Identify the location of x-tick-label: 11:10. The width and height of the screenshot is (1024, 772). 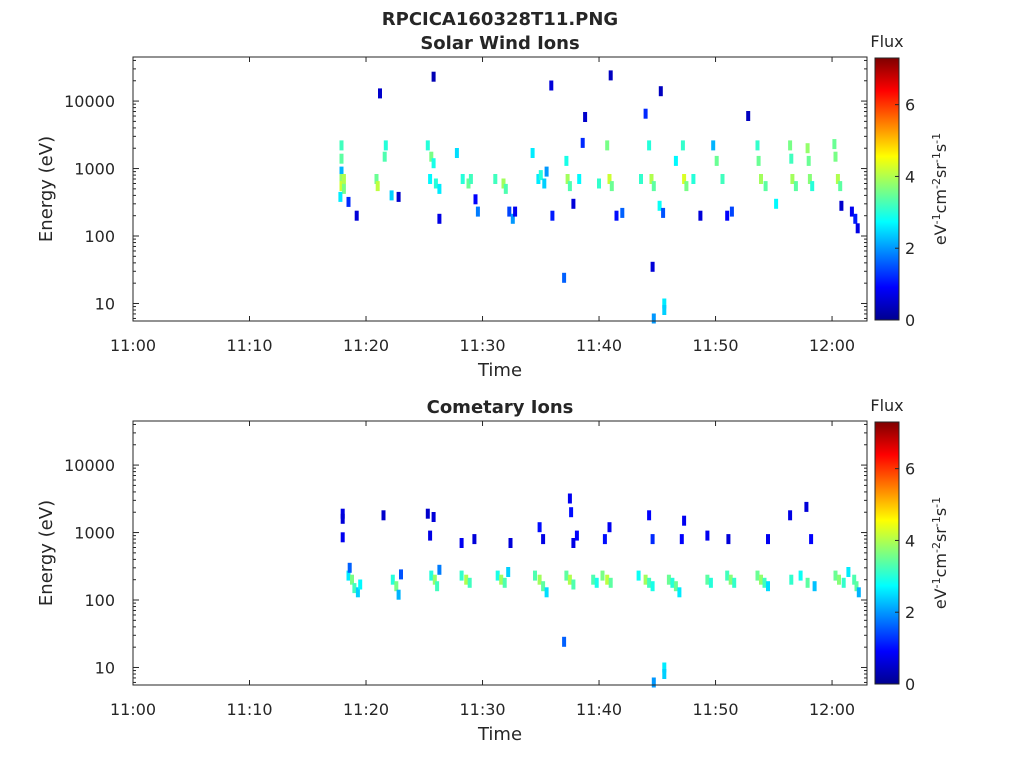
(249, 345).